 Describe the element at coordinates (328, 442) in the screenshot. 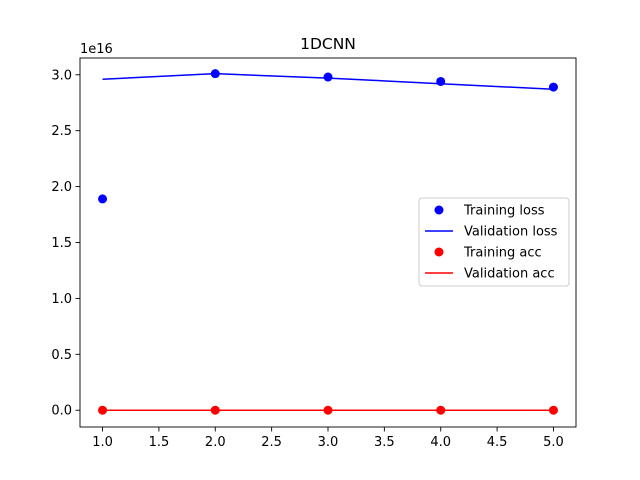

I see `x-tick-label: 3.0` at that location.